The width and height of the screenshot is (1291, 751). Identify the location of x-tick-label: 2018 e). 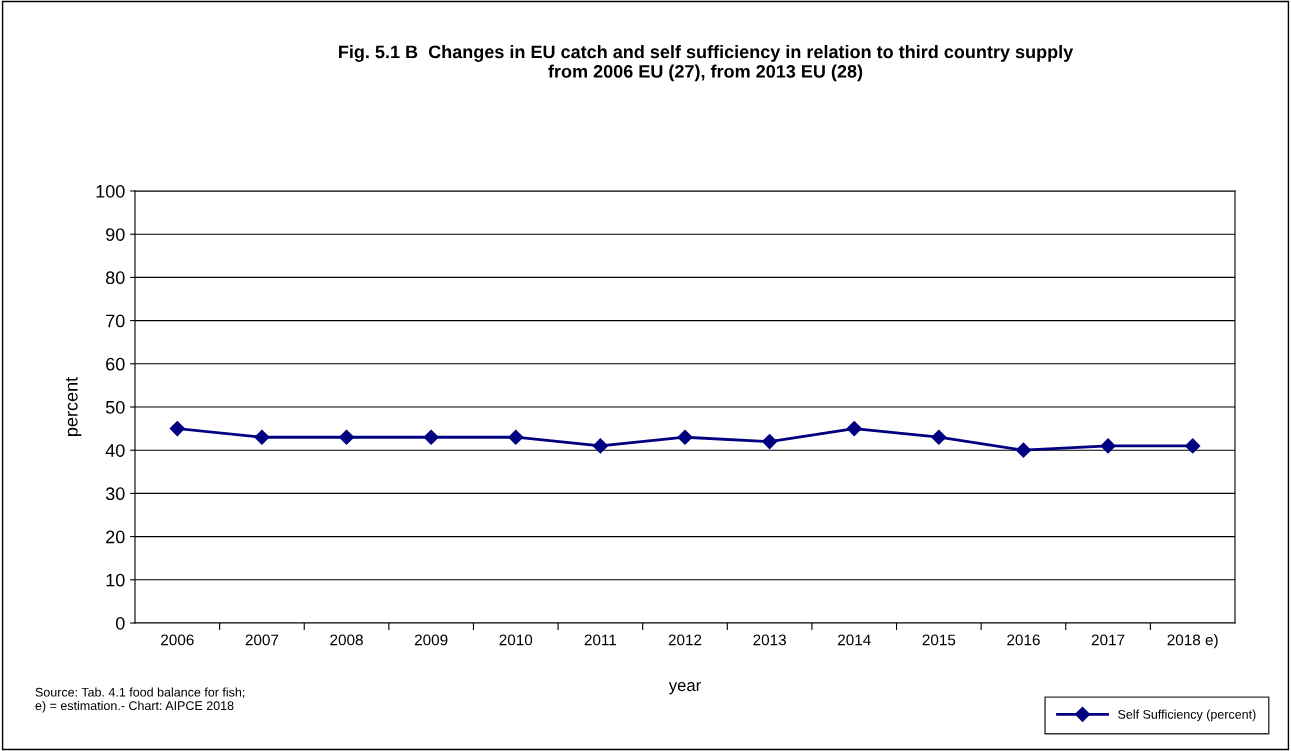
(1192, 641).